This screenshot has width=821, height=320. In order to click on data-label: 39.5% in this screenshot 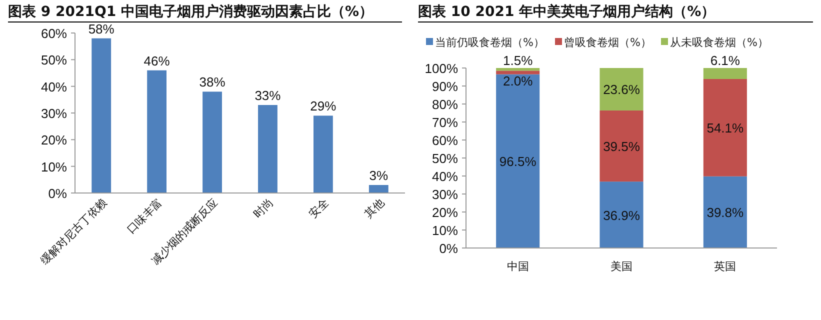, I will do `click(621, 146)`.